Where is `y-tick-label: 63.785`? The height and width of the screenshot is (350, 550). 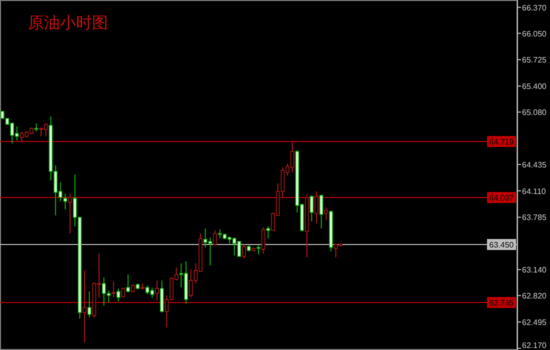 y-tick-label: 63.785 is located at coordinates (535, 217).